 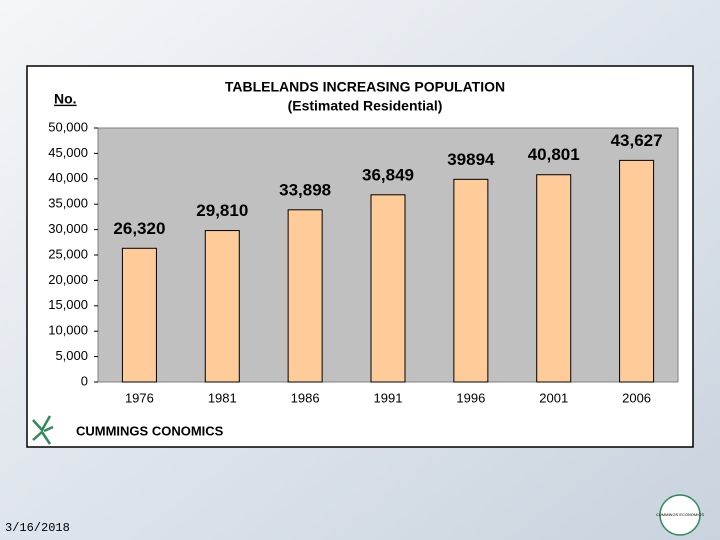 I want to click on corner-logo, so click(x=680, y=515).